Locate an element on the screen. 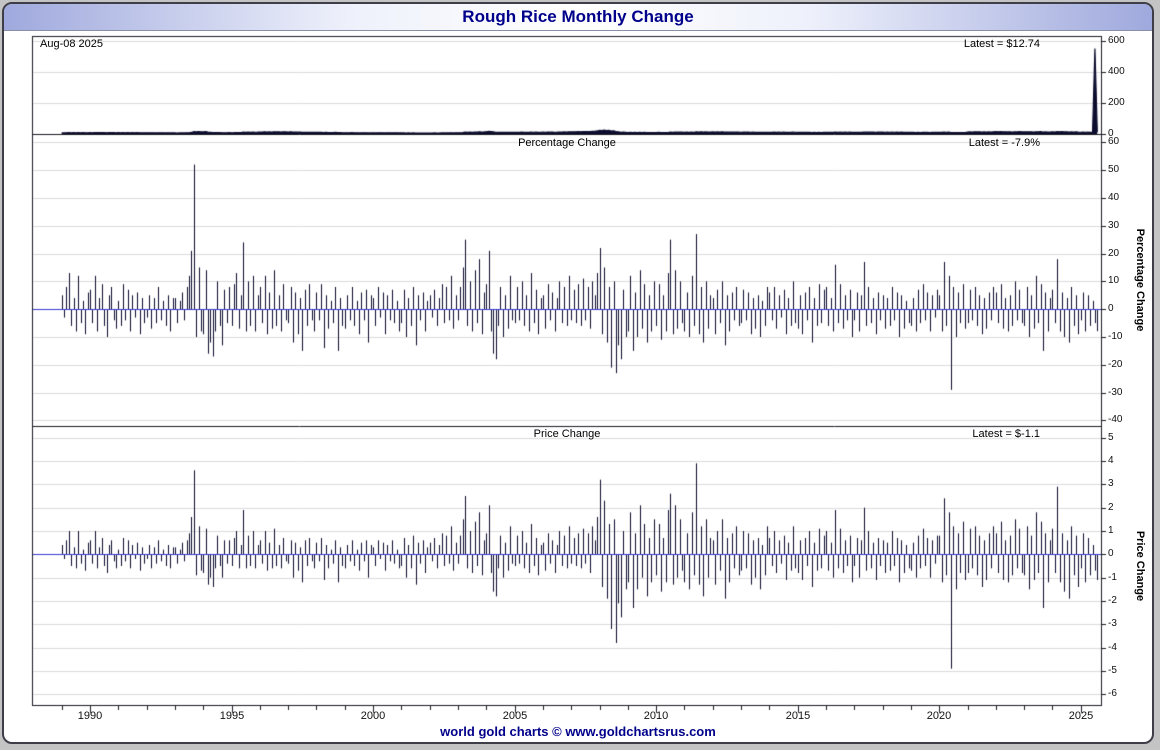 Image resolution: width=1160 pixels, height=750 pixels. y-axis-tick-label: 10 is located at coordinates (1114, 280).